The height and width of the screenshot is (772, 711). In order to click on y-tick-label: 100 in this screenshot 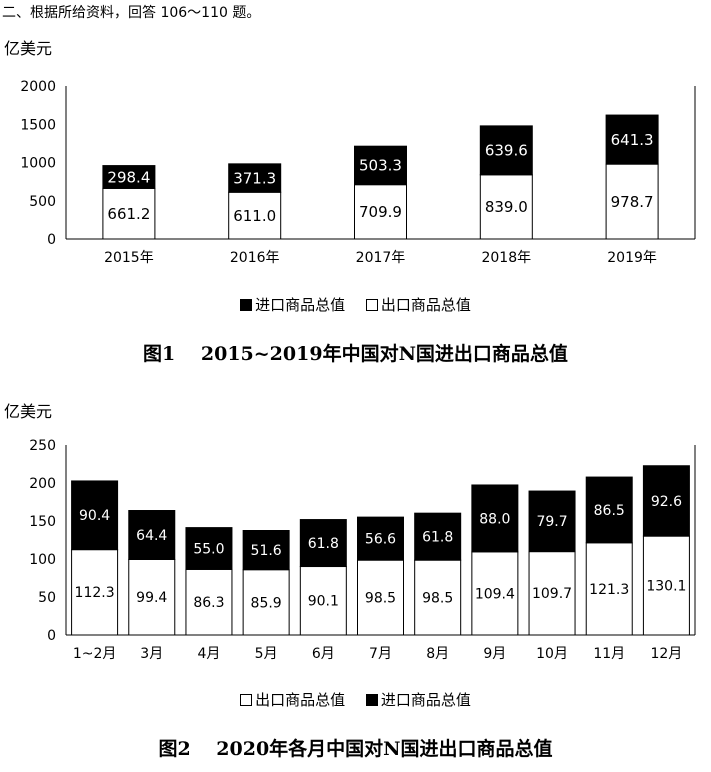, I will do `click(42, 560)`.